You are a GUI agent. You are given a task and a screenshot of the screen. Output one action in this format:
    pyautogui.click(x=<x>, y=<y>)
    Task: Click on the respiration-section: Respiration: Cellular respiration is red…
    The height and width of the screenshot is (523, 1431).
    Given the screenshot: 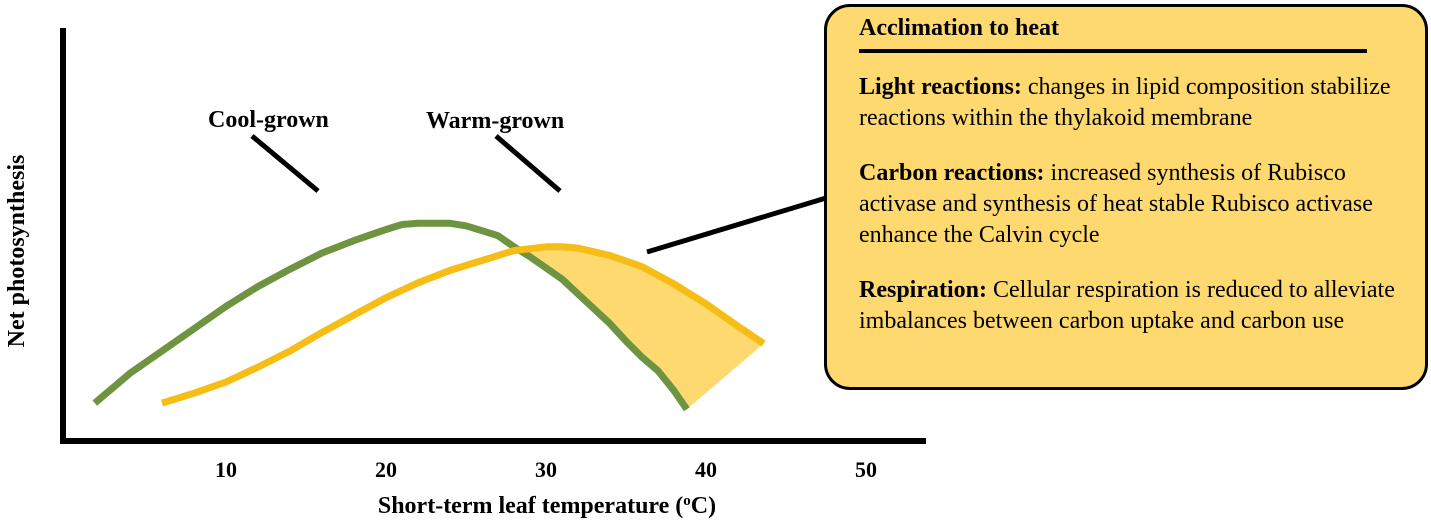 What is the action you would take?
    pyautogui.click(x=1129, y=306)
    